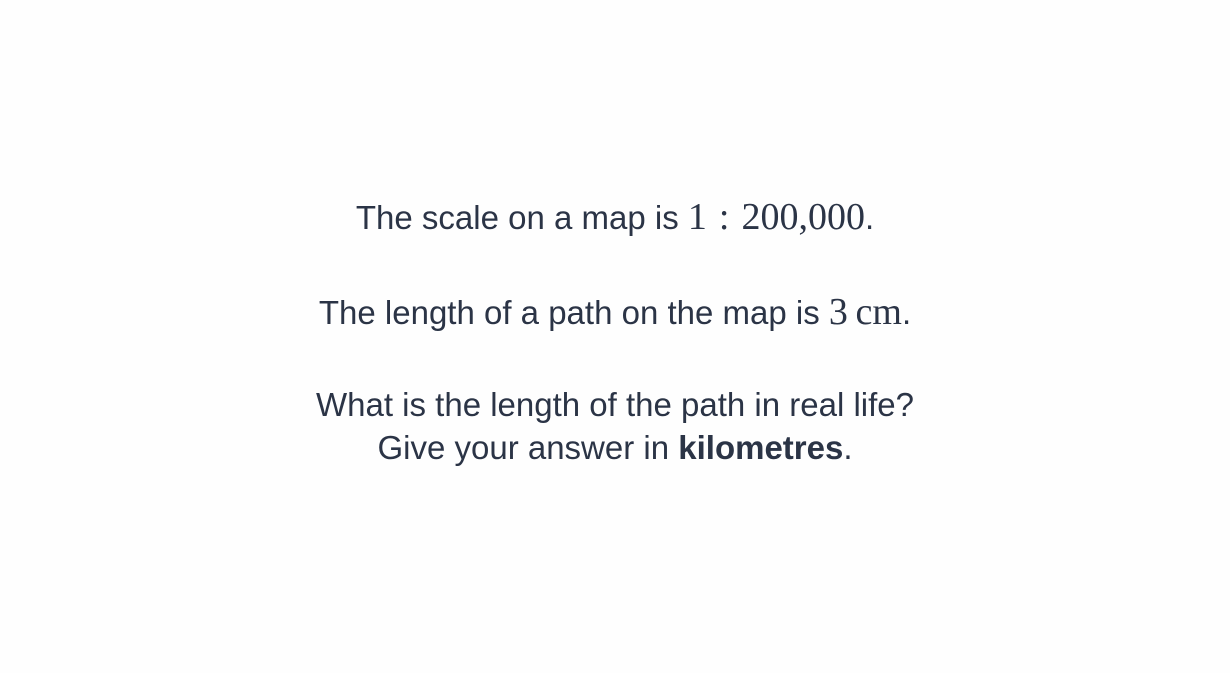  Describe the element at coordinates (528, 447) in the screenshot. I see `instruction-prefix: Give your answer in` at that location.